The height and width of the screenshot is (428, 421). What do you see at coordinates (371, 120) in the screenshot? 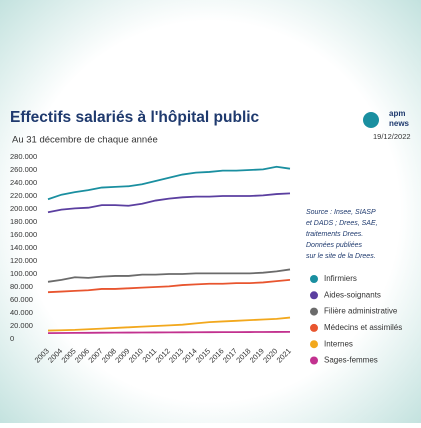
I see `logo-mark` at bounding box center [371, 120].